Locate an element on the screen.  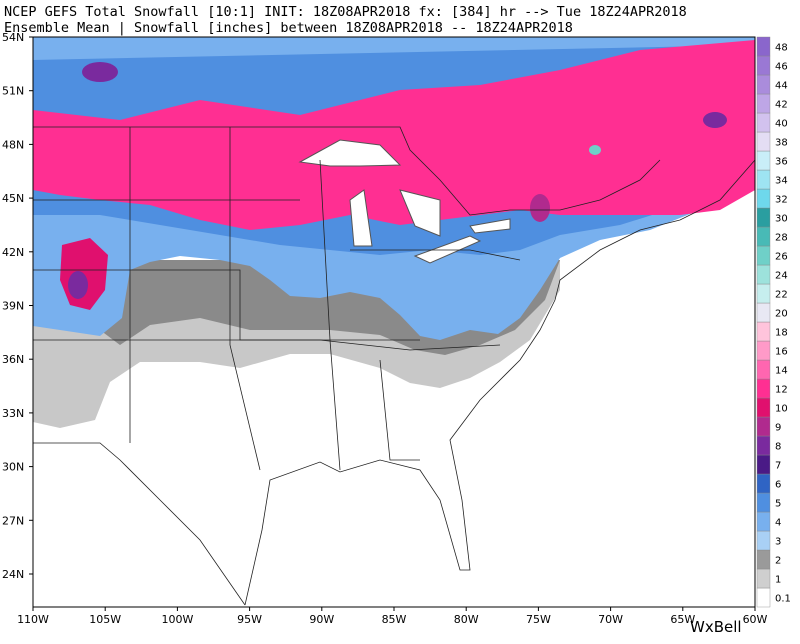
lon-label: 75W is located at coordinates (538, 619).